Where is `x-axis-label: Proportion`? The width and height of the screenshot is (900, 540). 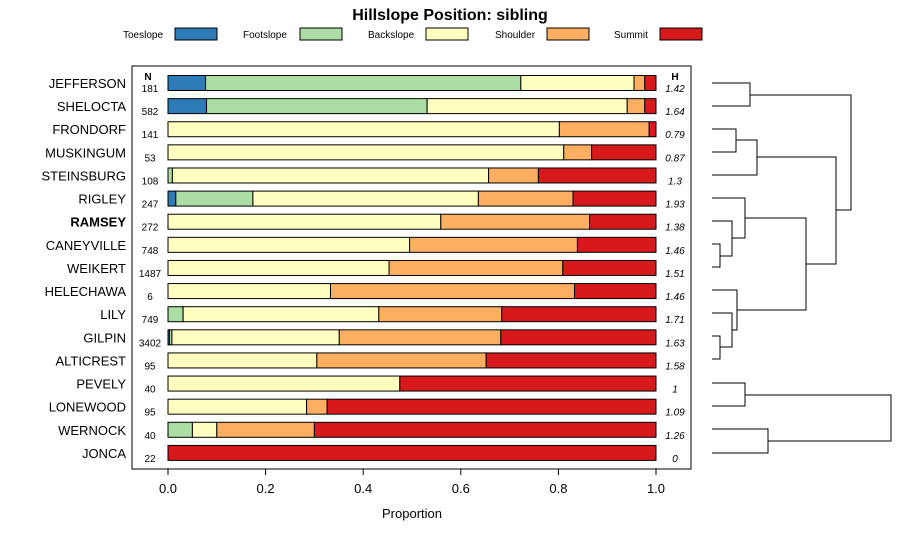
x-axis-label: Proportion is located at coordinates (412, 513).